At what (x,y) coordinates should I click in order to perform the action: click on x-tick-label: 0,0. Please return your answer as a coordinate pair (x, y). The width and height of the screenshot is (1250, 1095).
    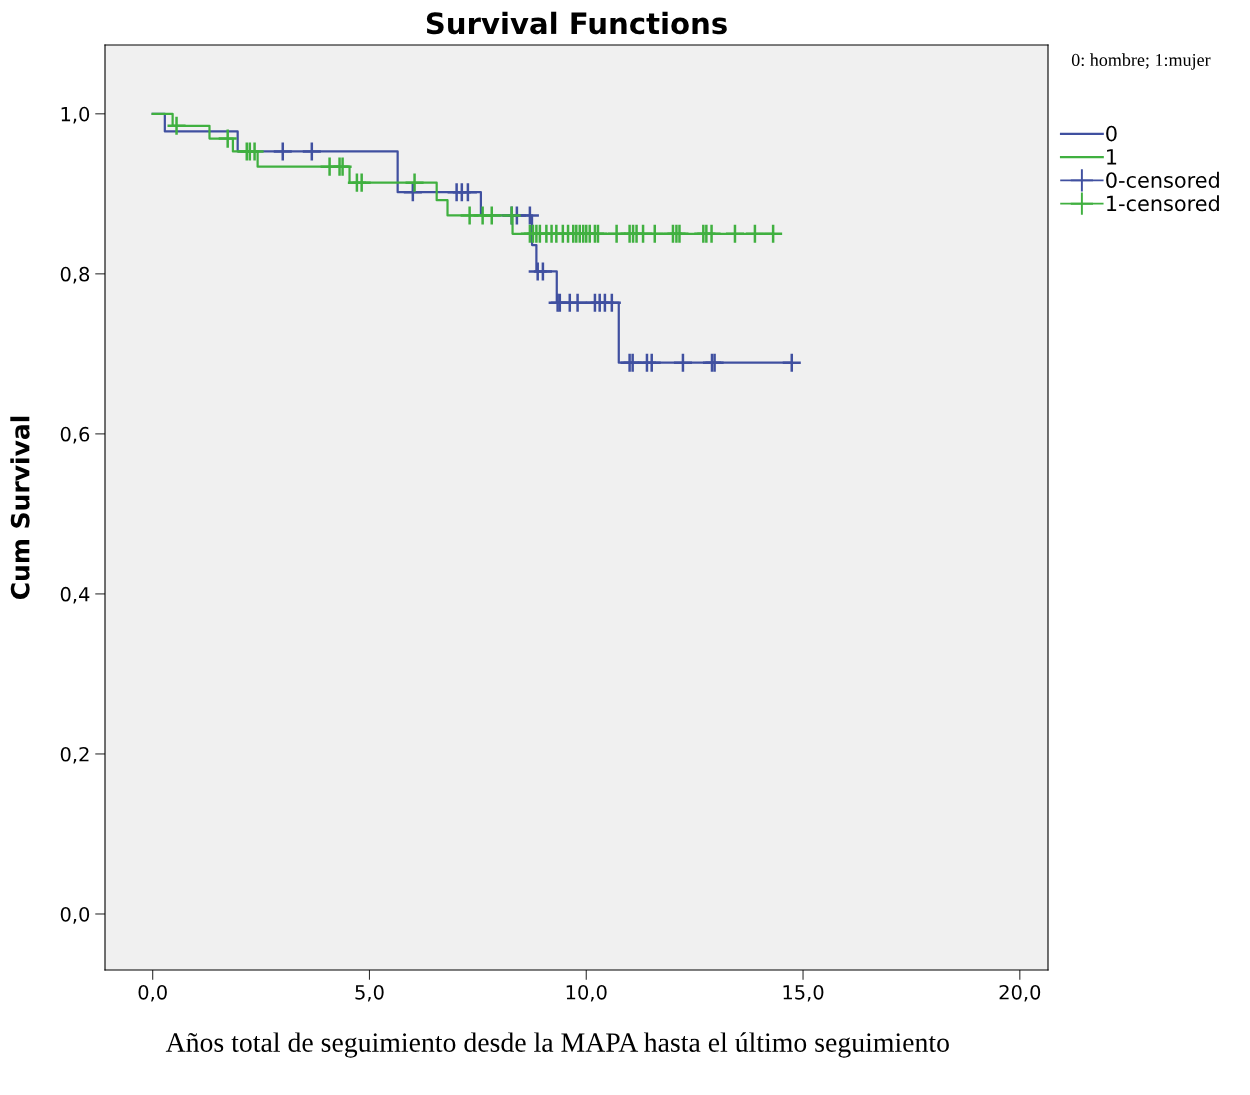
    Looking at the image, I should click on (152, 993).